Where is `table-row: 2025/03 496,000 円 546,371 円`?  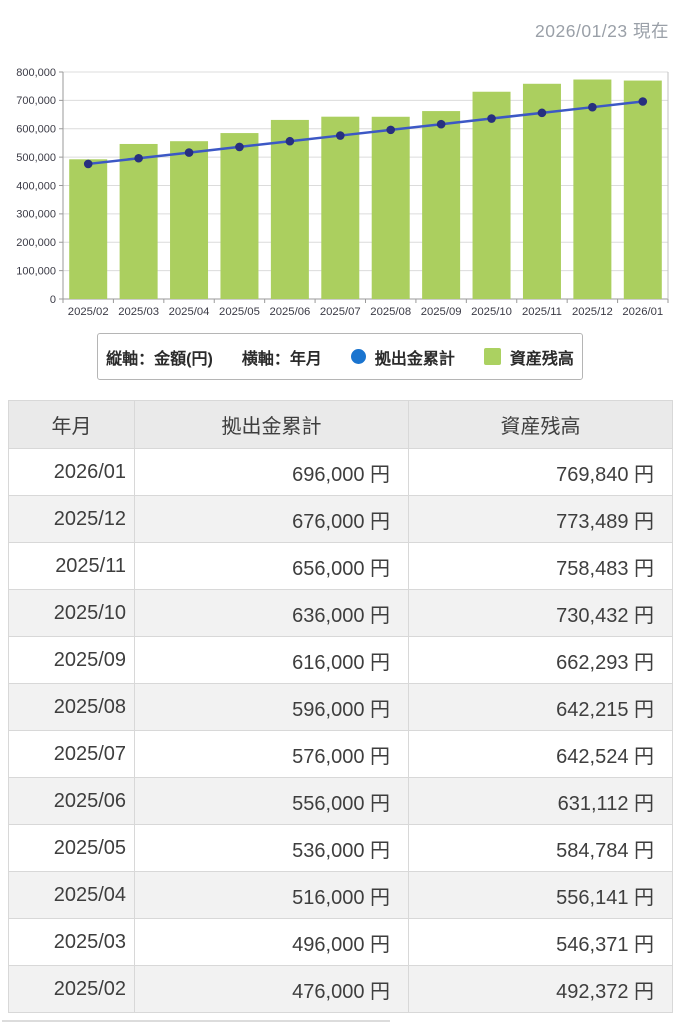
table-row: 2025/03 496,000 円 546,371 円 is located at coordinates (340, 942).